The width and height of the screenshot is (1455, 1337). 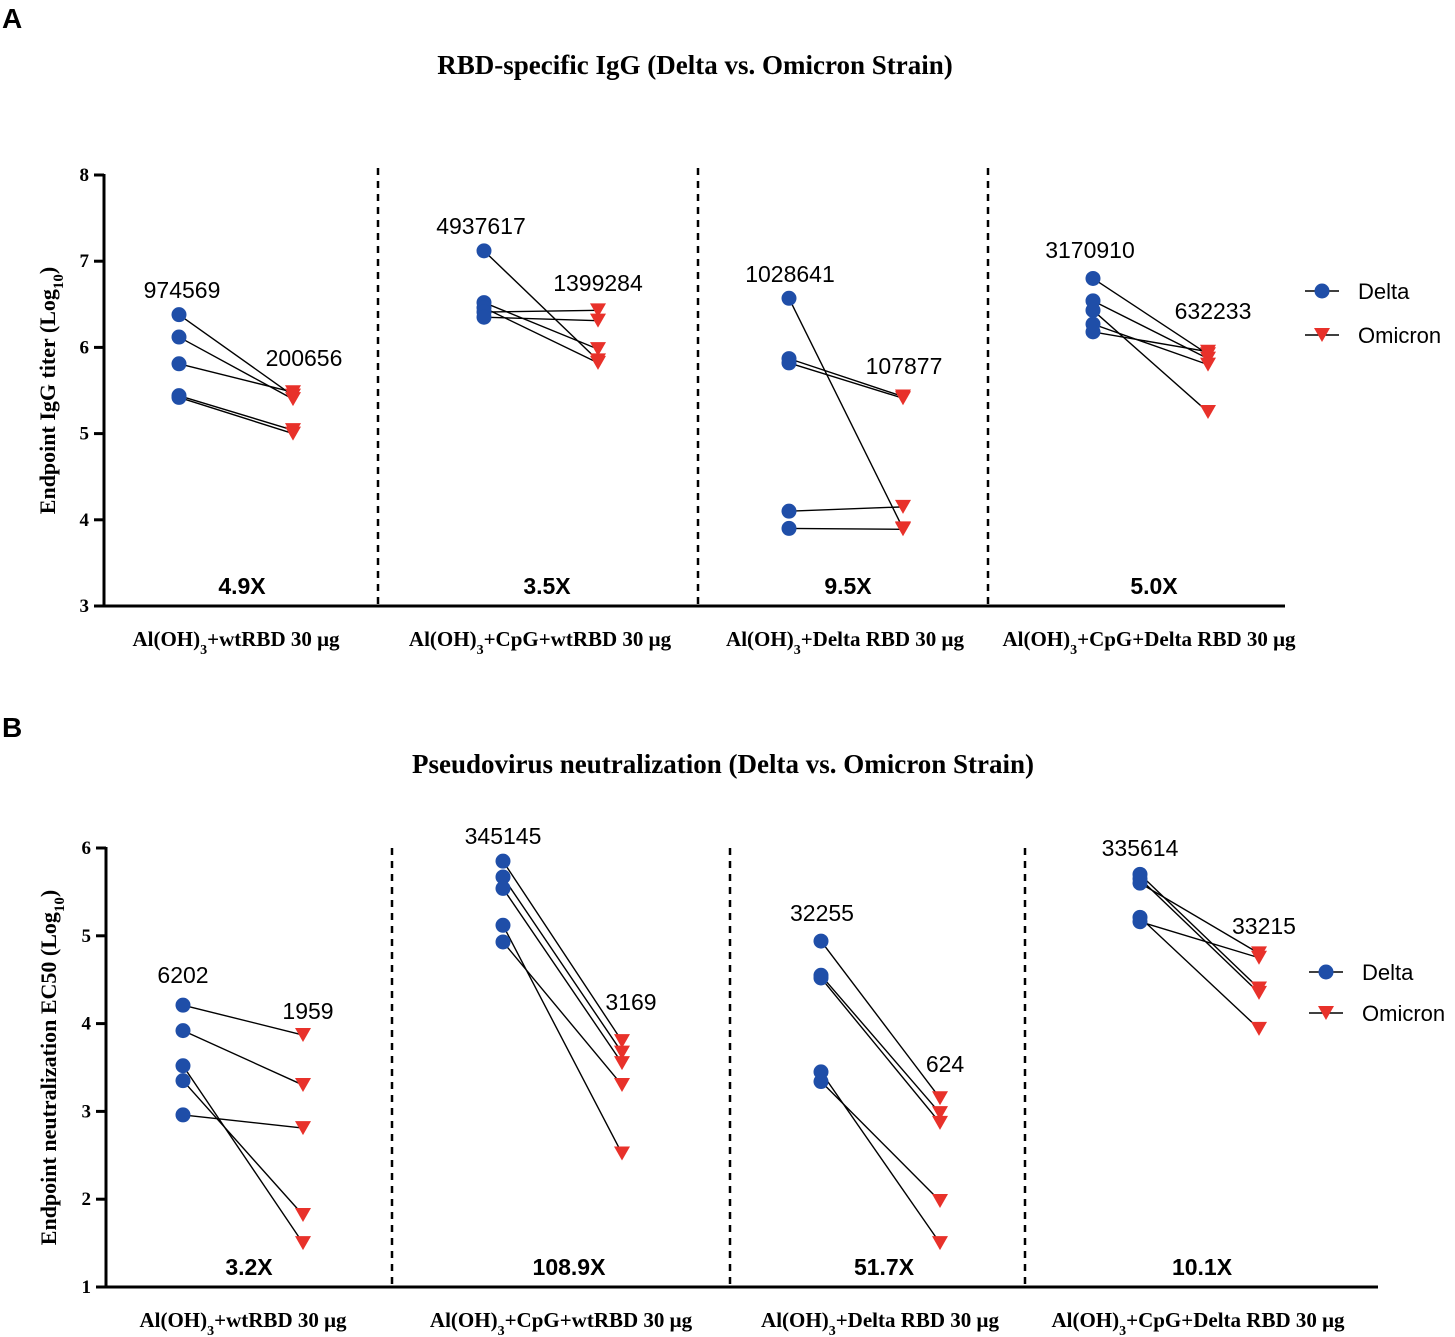 What do you see at coordinates (249, 1267) in the screenshot?
I see `fold-change-label: 3.2X` at bounding box center [249, 1267].